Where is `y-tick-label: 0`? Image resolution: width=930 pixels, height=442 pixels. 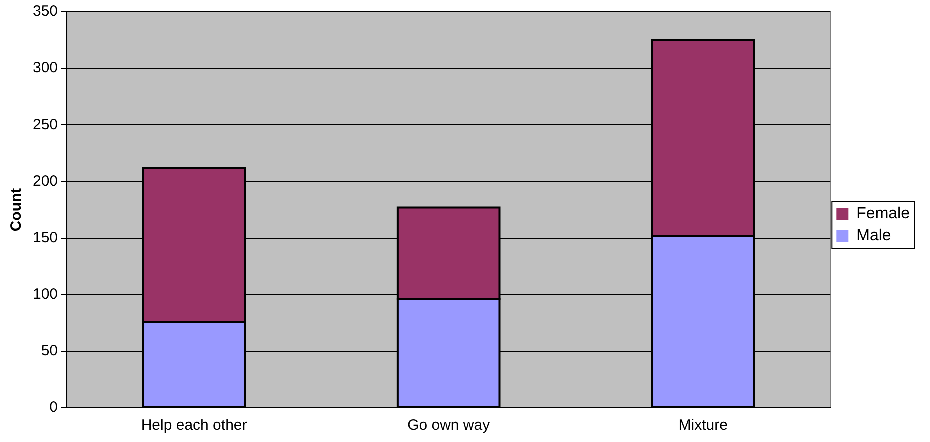 y-tick-label: 0 is located at coordinates (54, 407).